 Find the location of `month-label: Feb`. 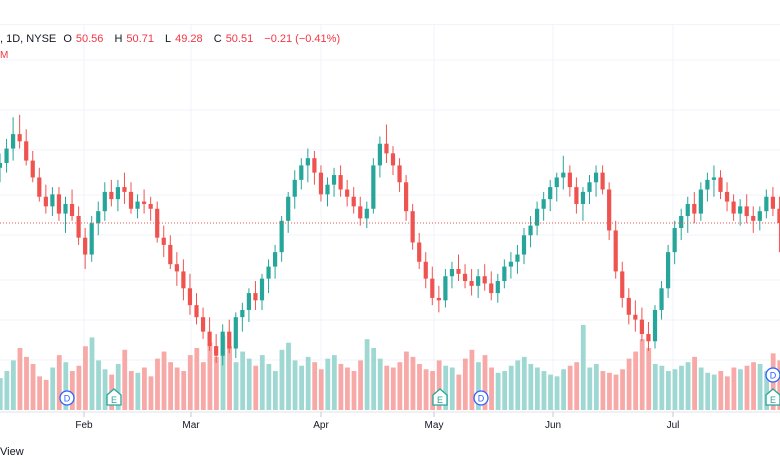

month-label: Feb is located at coordinates (84, 425).